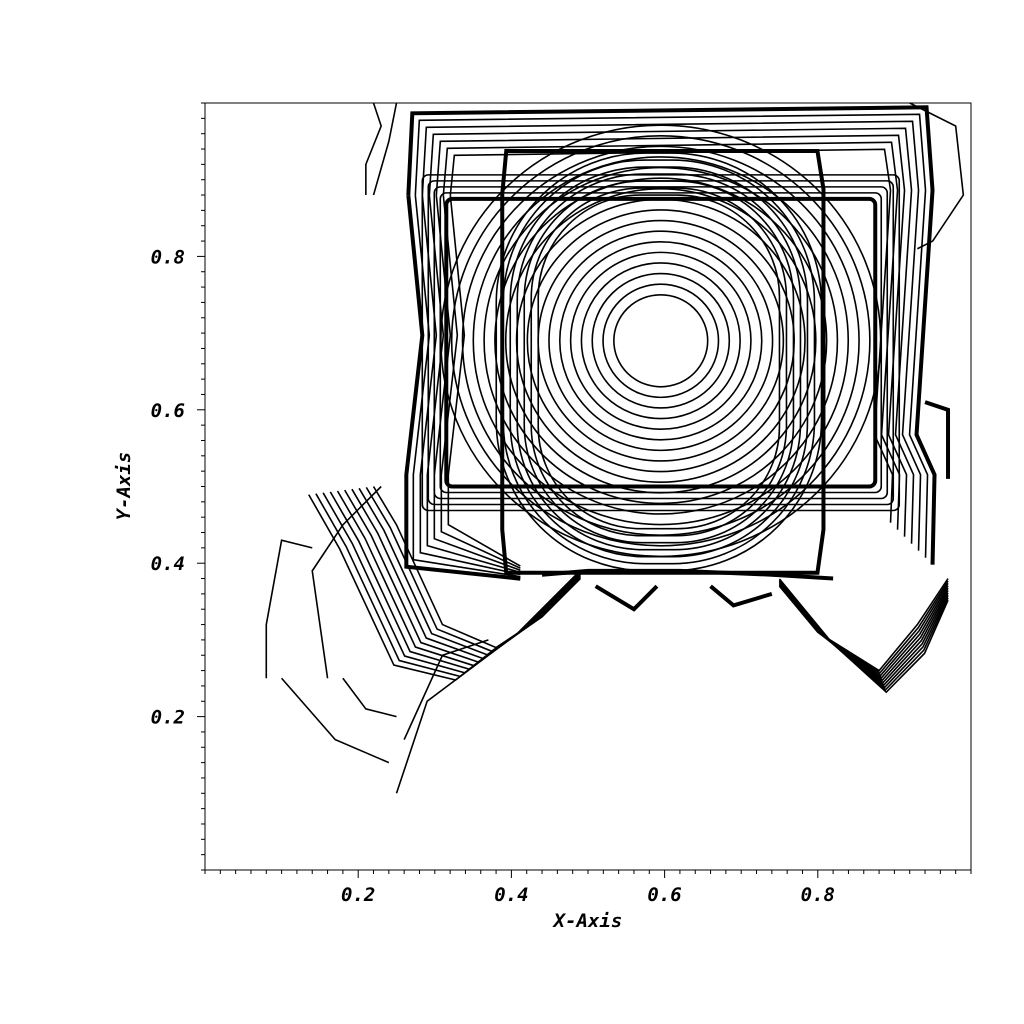 This screenshot has height=1024, width=1024. I want to click on y-tick-label: 0.8, so click(168, 257).